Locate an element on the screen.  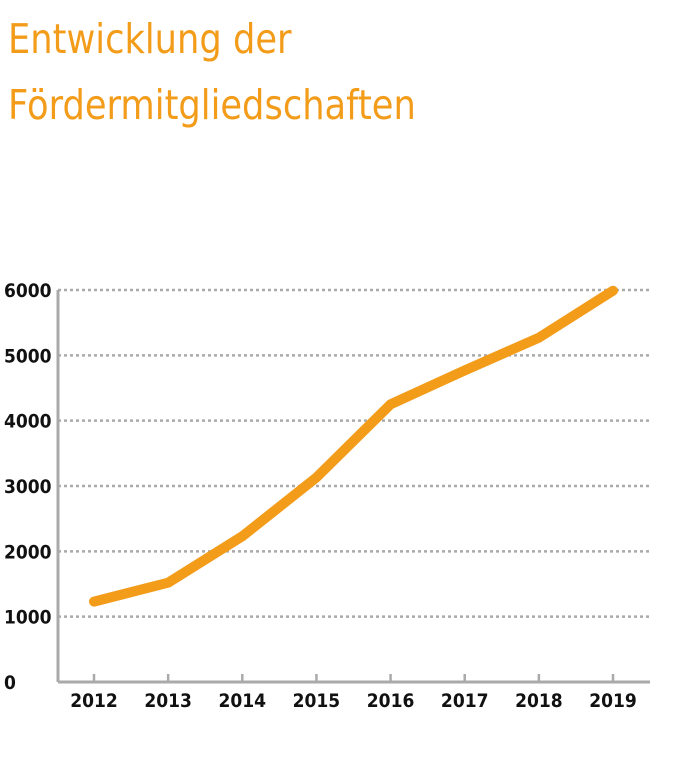
y-tick-label: 6000 is located at coordinates (28, 291).